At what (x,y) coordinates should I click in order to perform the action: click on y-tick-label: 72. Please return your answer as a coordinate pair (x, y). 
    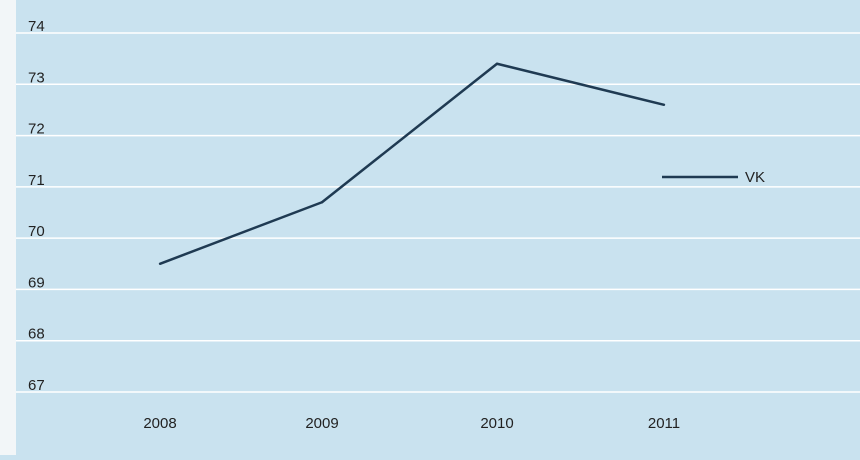
    Looking at the image, I should click on (36, 129).